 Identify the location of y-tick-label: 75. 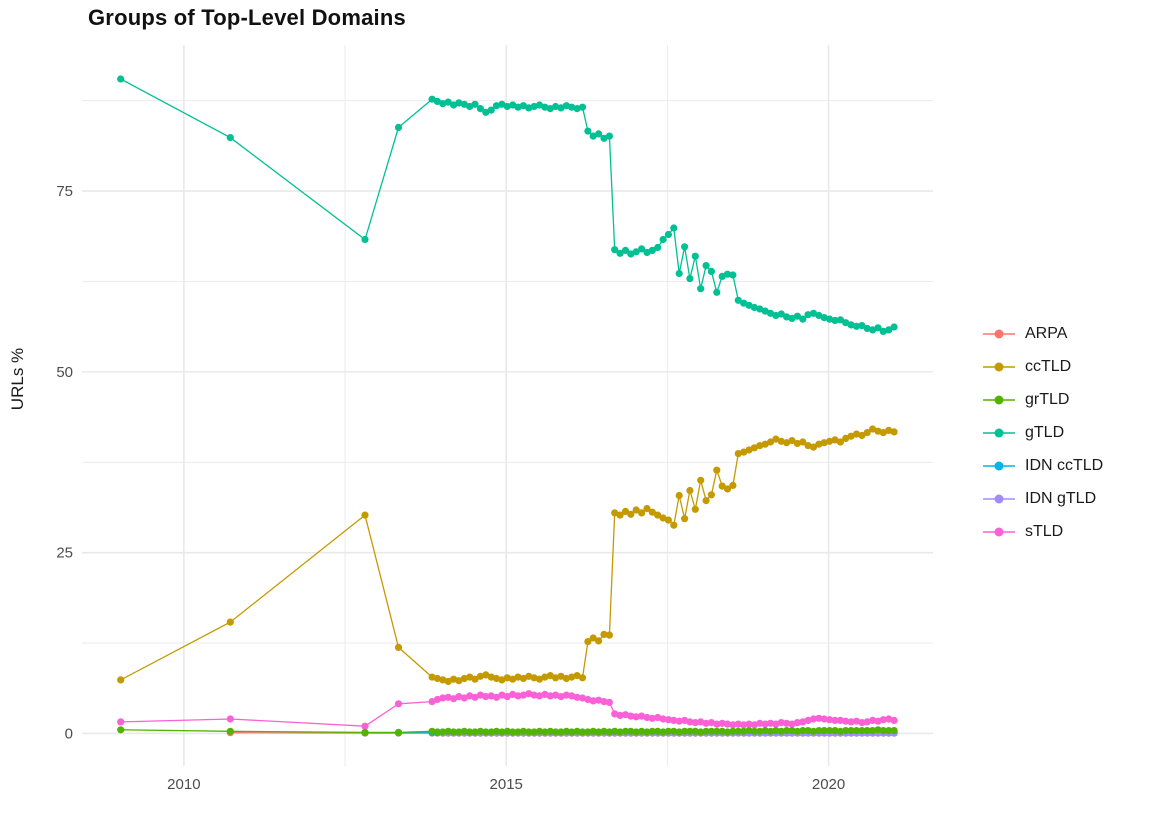
(64, 191).